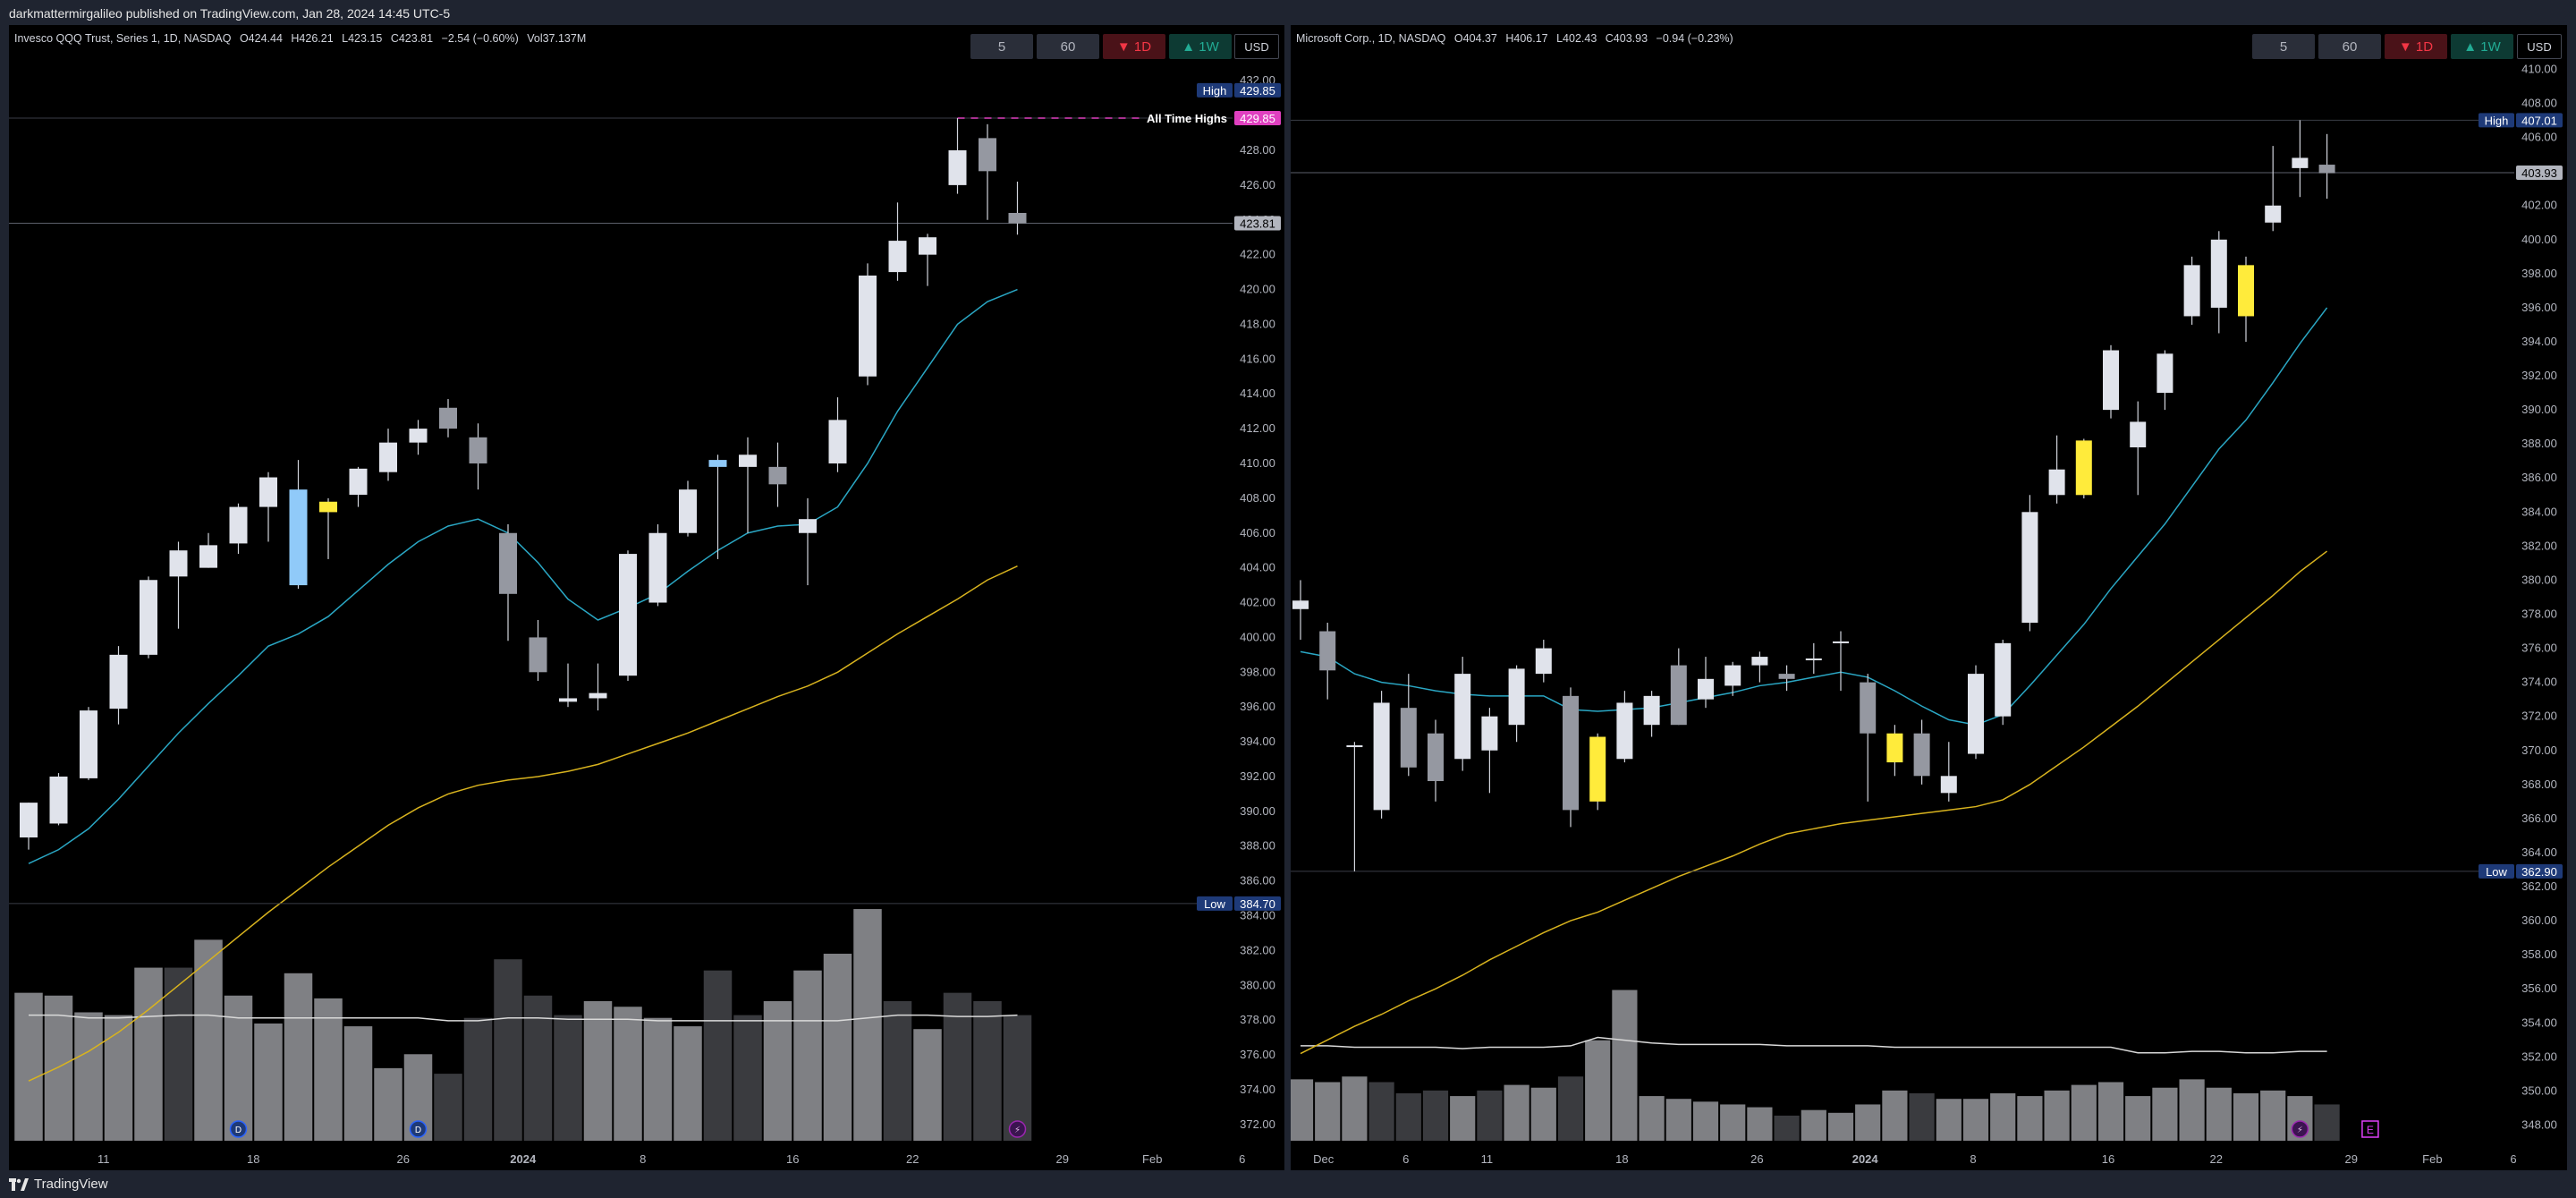 The width and height of the screenshot is (2576, 1198). What do you see at coordinates (1288, 1184) in the screenshot?
I see `footer-bar: TradingView` at bounding box center [1288, 1184].